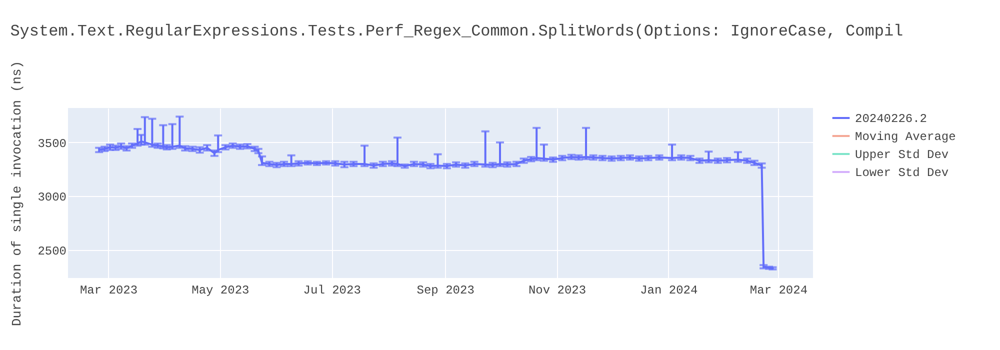 Image resolution: width=1000 pixels, height=350 pixels. What do you see at coordinates (557, 291) in the screenshot?
I see `x-tick-label: Nov 2023` at bounding box center [557, 291].